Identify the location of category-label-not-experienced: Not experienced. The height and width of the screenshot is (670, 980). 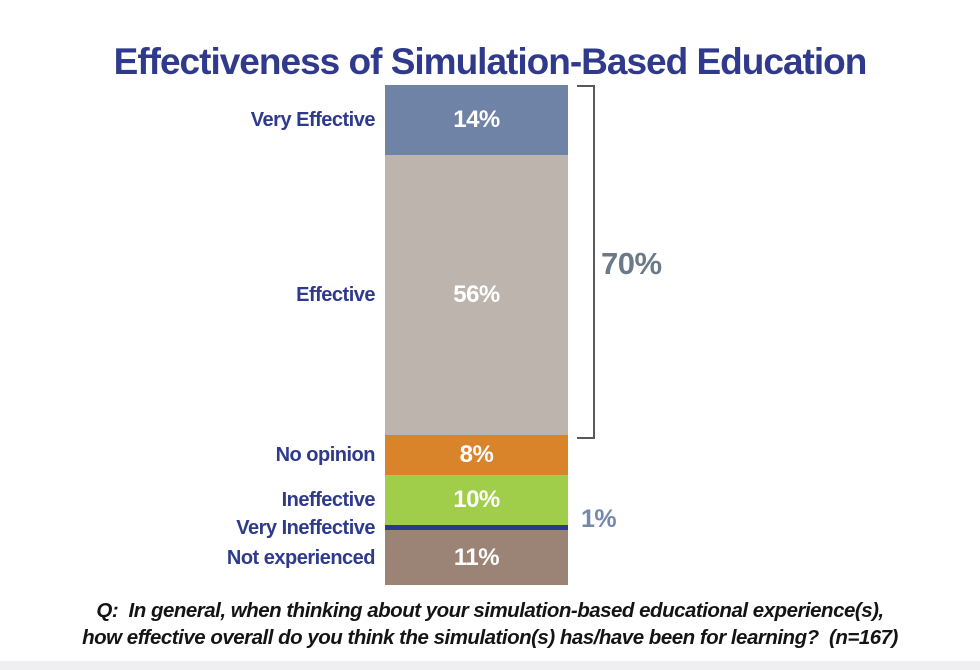
(301, 557).